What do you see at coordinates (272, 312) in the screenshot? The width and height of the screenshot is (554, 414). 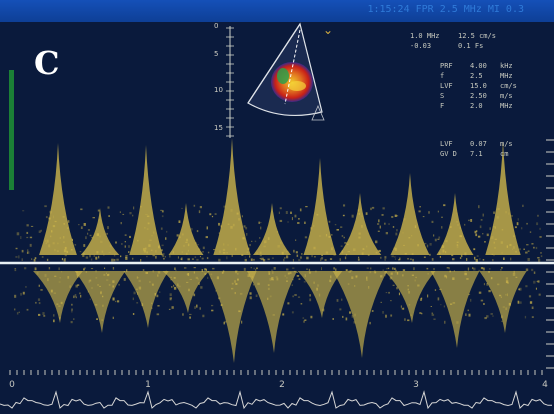 I see `spectrum-peak-down` at bounding box center [272, 312].